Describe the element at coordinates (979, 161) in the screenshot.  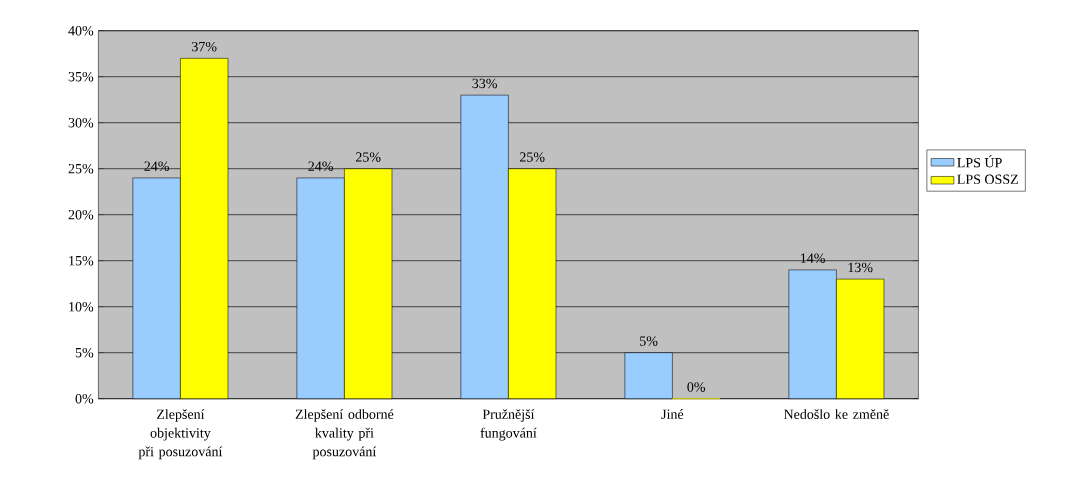
I see `legend-label: LPS ÚP` at that location.